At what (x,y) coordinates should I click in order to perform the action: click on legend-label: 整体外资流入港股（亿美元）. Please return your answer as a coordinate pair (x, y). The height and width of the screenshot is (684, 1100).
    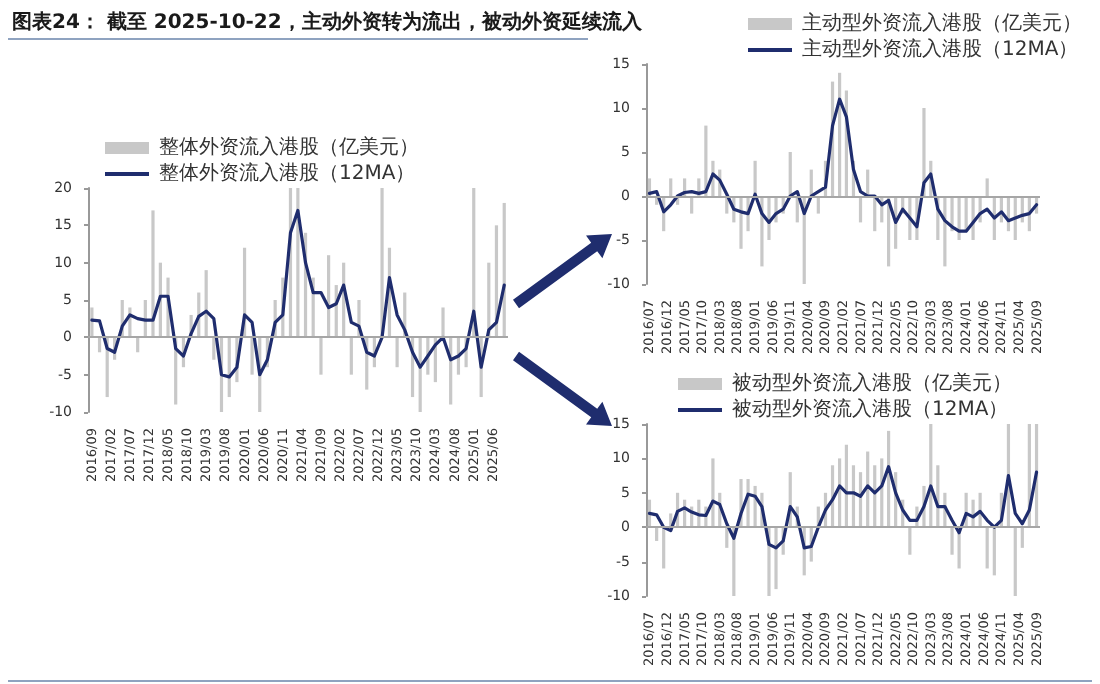
    Looking at the image, I should click on (289, 147).